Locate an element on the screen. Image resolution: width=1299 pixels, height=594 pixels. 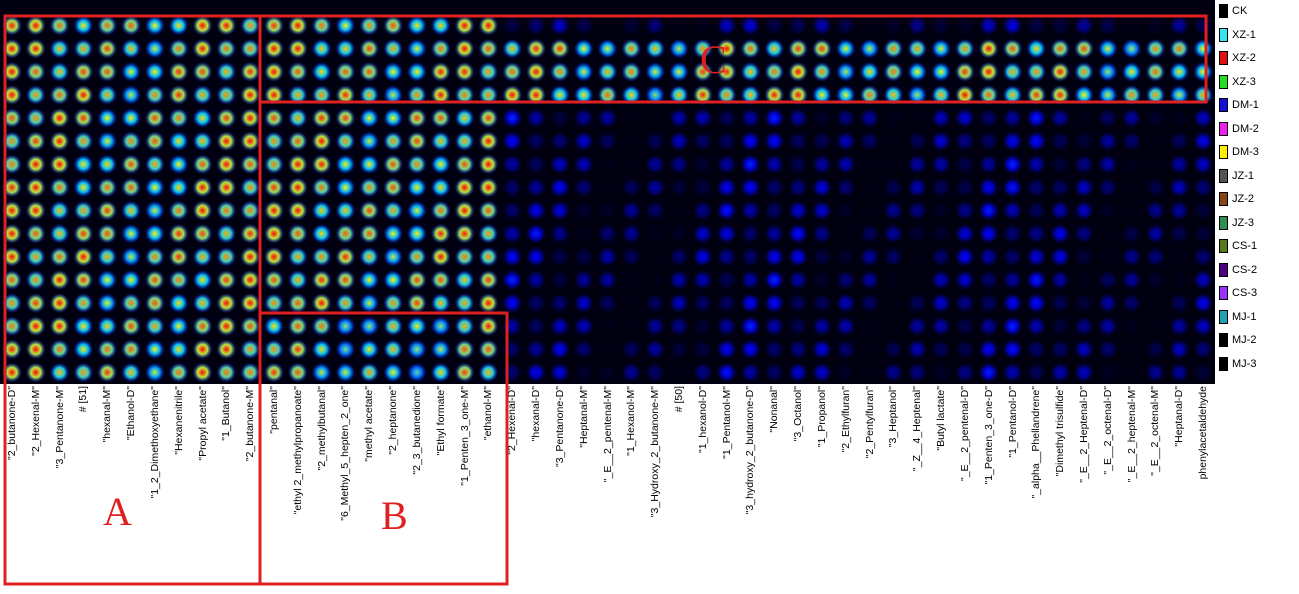
compound-label: "Heptanal-M" is located at coordinates (583, 417).